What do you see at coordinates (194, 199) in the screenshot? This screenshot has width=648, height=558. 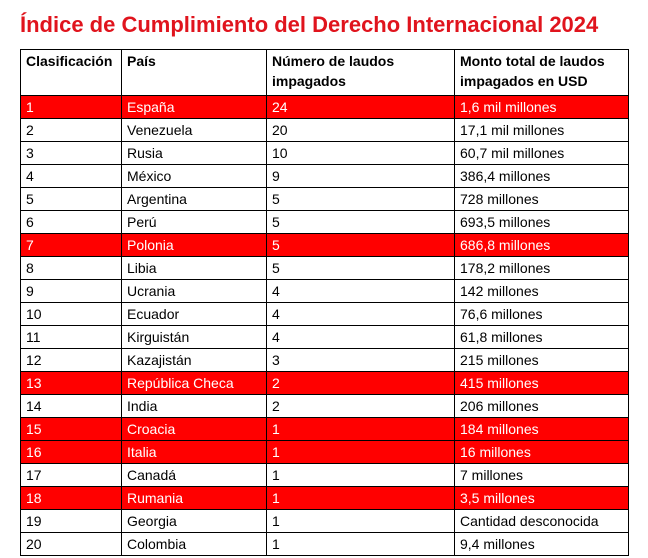 I see `cell-country: Argentina` at bounding box center [194, 199].